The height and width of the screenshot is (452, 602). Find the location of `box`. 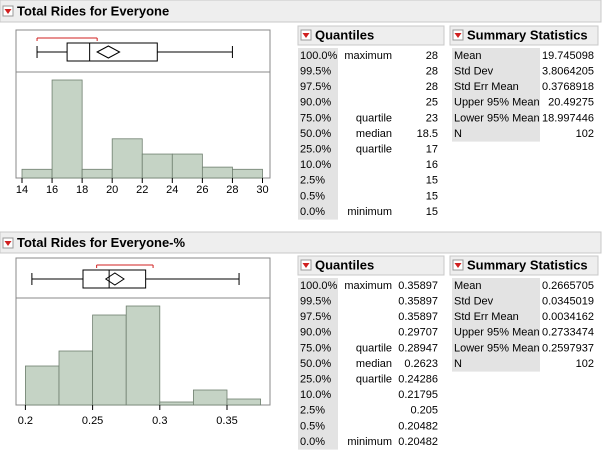

box is located at coordinates (114, 279).